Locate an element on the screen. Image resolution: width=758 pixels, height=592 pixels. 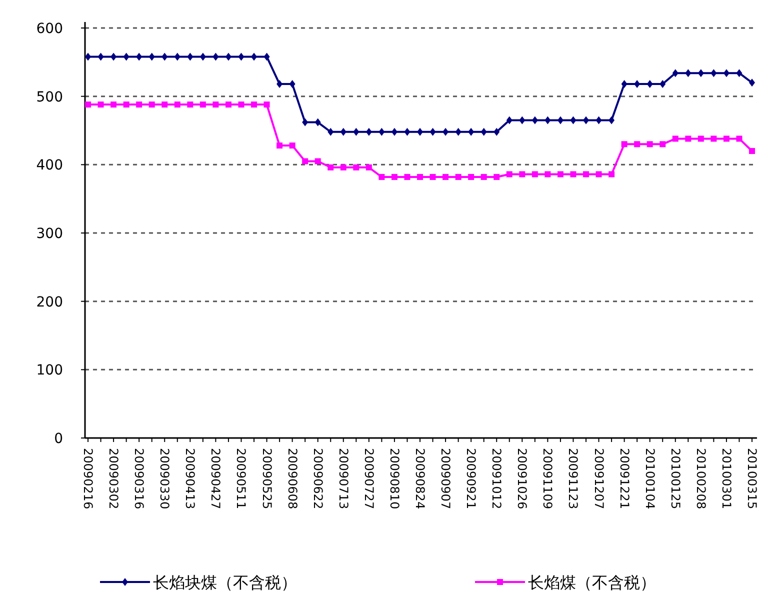
x-tick-label: 20090921 is located at coordinates (471, 479).